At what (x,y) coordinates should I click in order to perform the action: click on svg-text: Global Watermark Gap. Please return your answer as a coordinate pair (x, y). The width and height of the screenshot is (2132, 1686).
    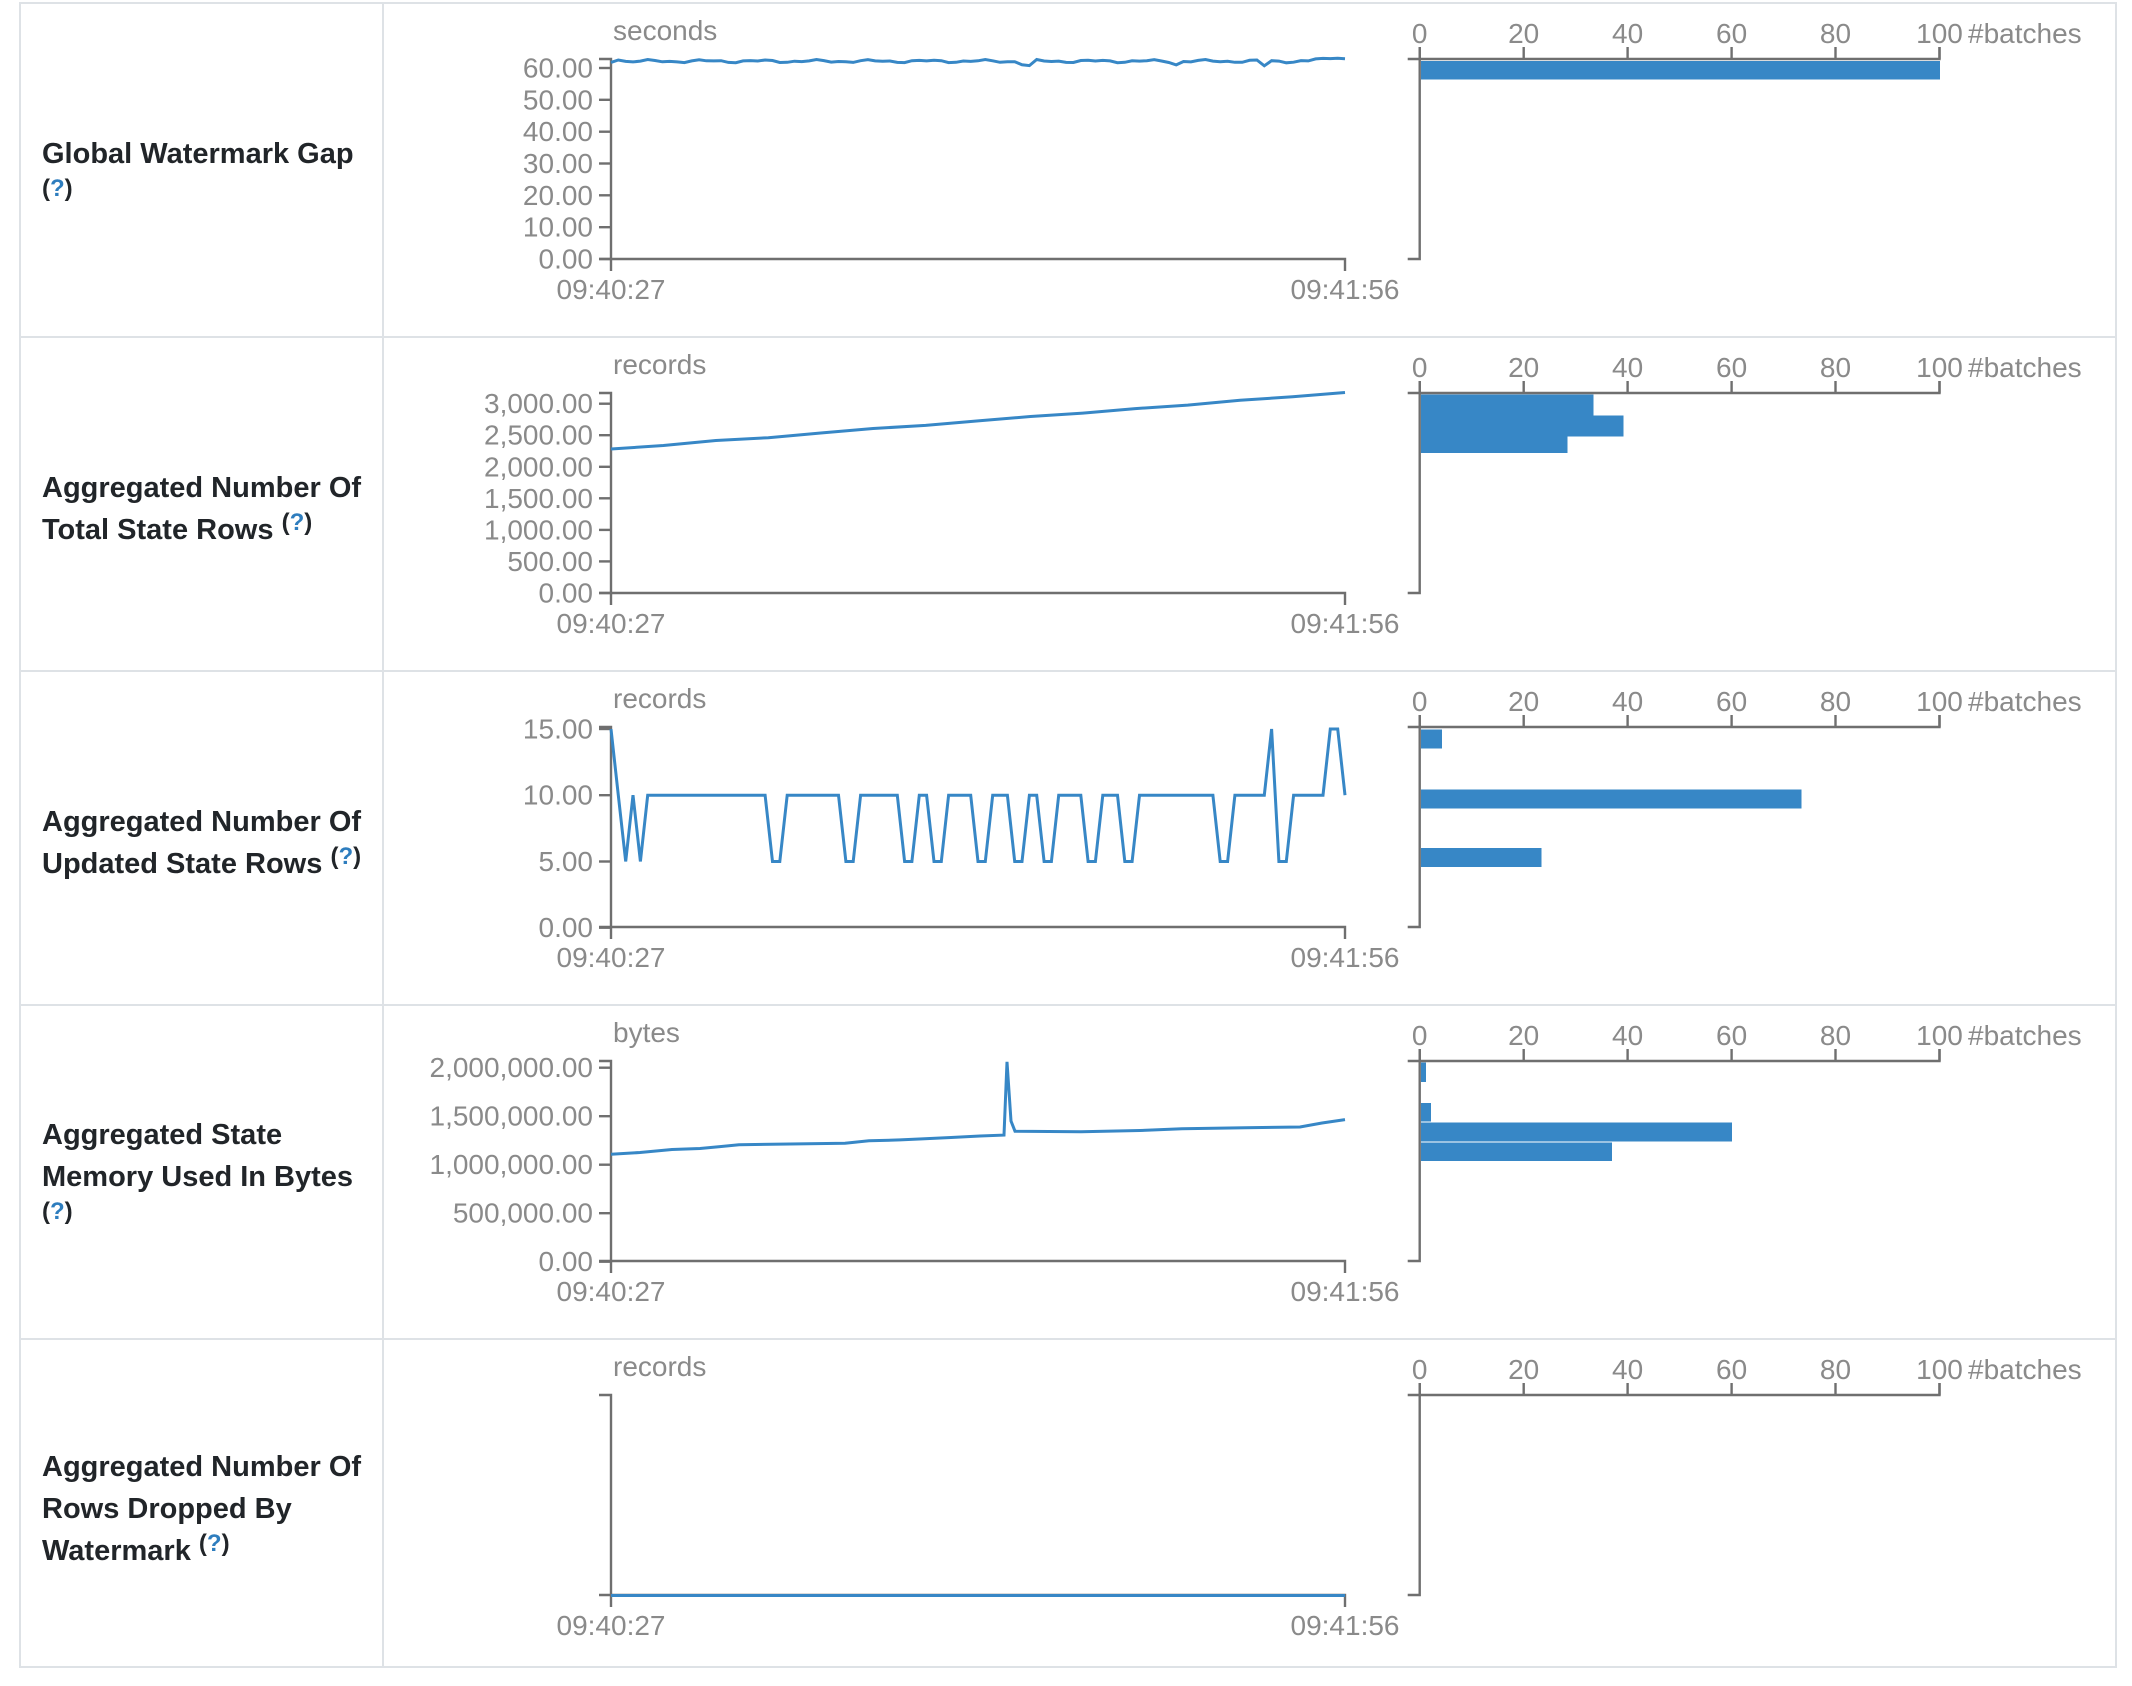
    Looking at the image, I should click on (198, 154).